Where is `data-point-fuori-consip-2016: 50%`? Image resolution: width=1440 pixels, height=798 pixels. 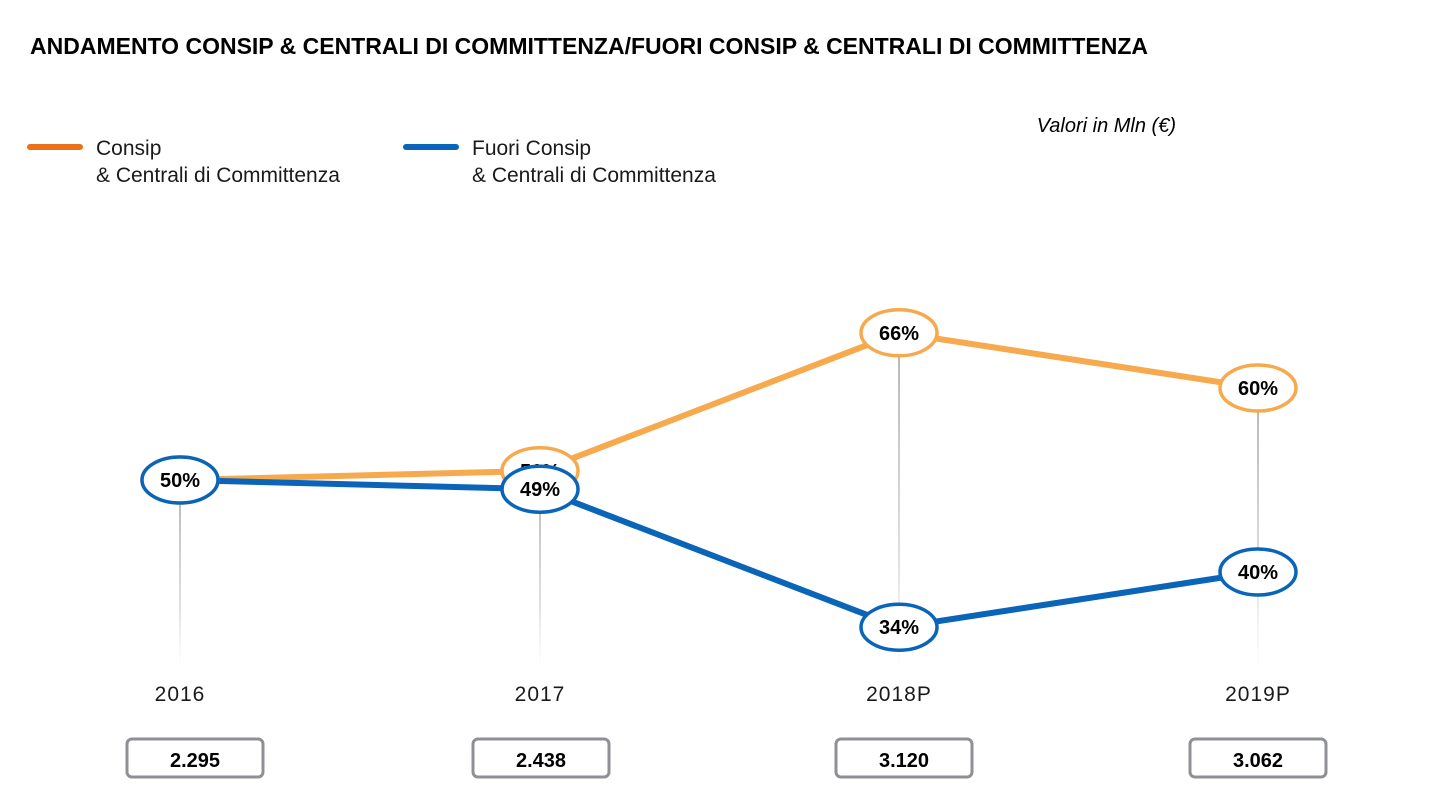
data-point-fuori-consip-2016: 50% is located at coordinates (180, 480).